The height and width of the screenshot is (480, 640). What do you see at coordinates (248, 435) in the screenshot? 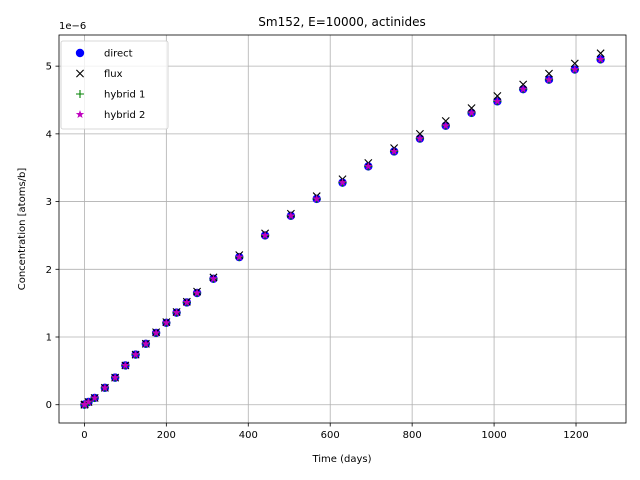
I see `x-tick-label: 400` at bounding box center [248, 435].